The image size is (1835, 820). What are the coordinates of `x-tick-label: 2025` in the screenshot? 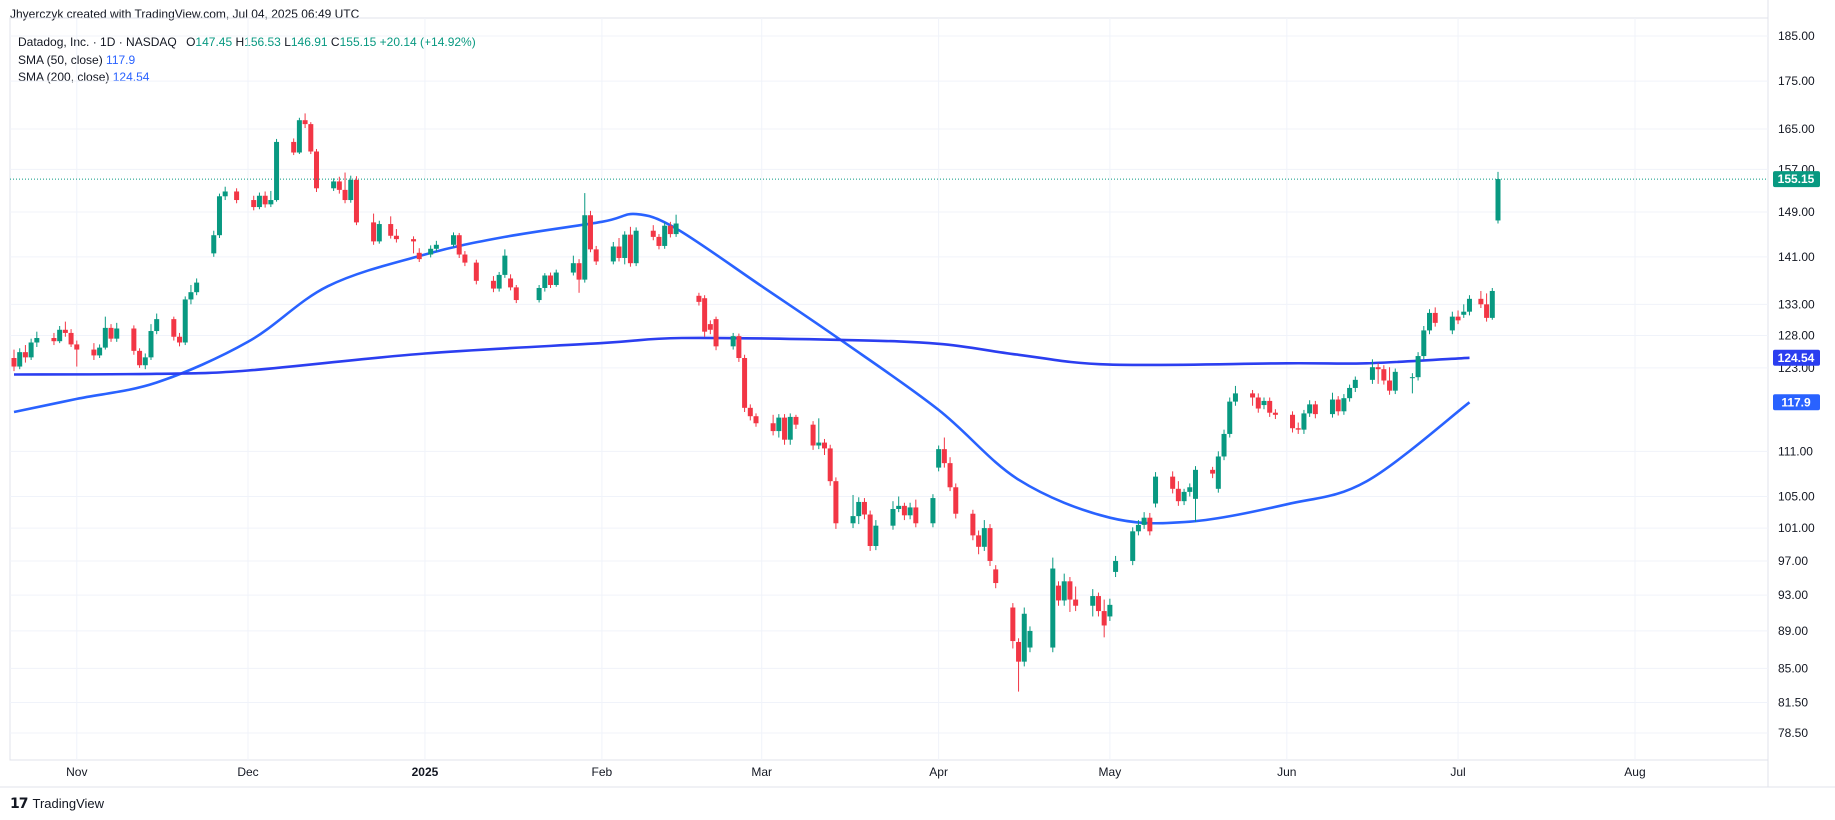 It's located at (425, 772).